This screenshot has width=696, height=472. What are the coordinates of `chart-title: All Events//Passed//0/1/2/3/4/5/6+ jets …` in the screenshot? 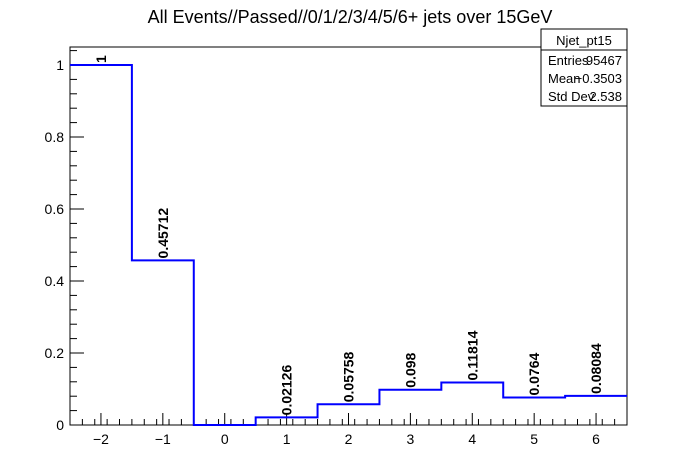 It's located at (350, 17).